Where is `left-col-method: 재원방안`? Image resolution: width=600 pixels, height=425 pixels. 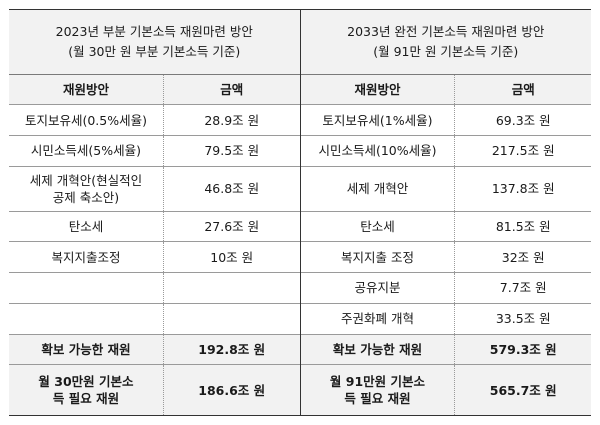 left-col-method: 재원방안 is located at coordinates (85, 89).